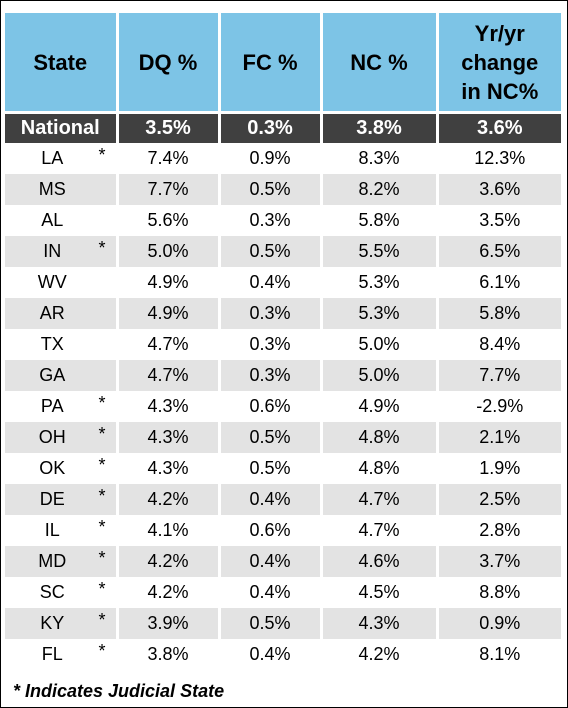 This screenshot has width=568, height=708. I want to click on yoy-cell: -2.9%, so click(498, 406).